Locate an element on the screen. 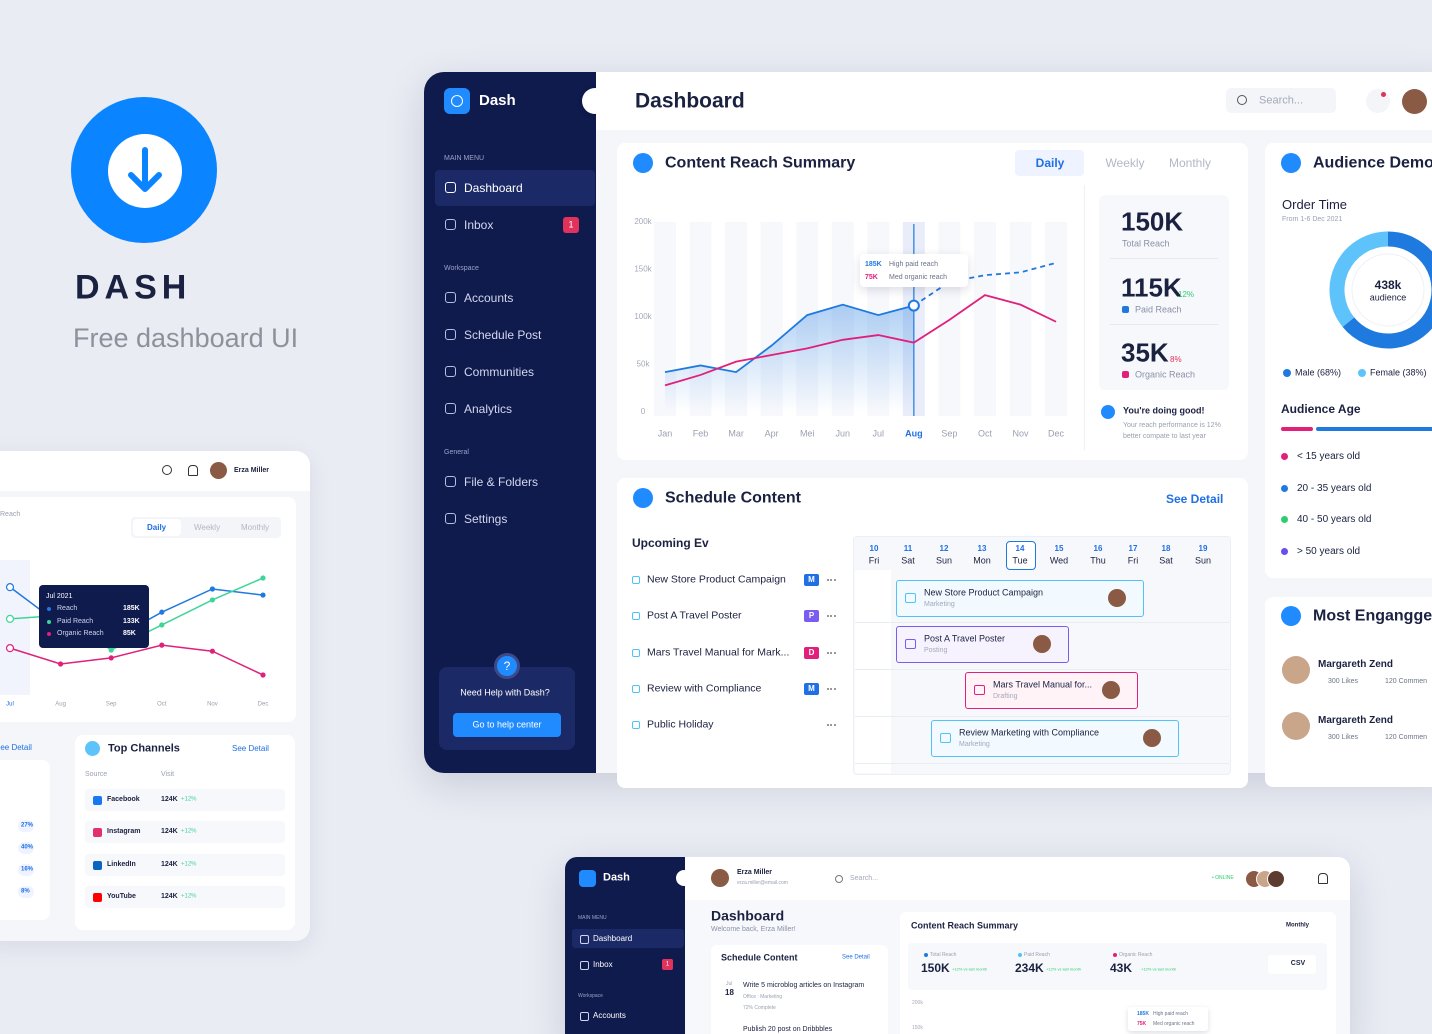 Image resolution: width=1432 pixels, height=1034 pixels. menu-item: Schedule Post is located at coordinates (503, 334).